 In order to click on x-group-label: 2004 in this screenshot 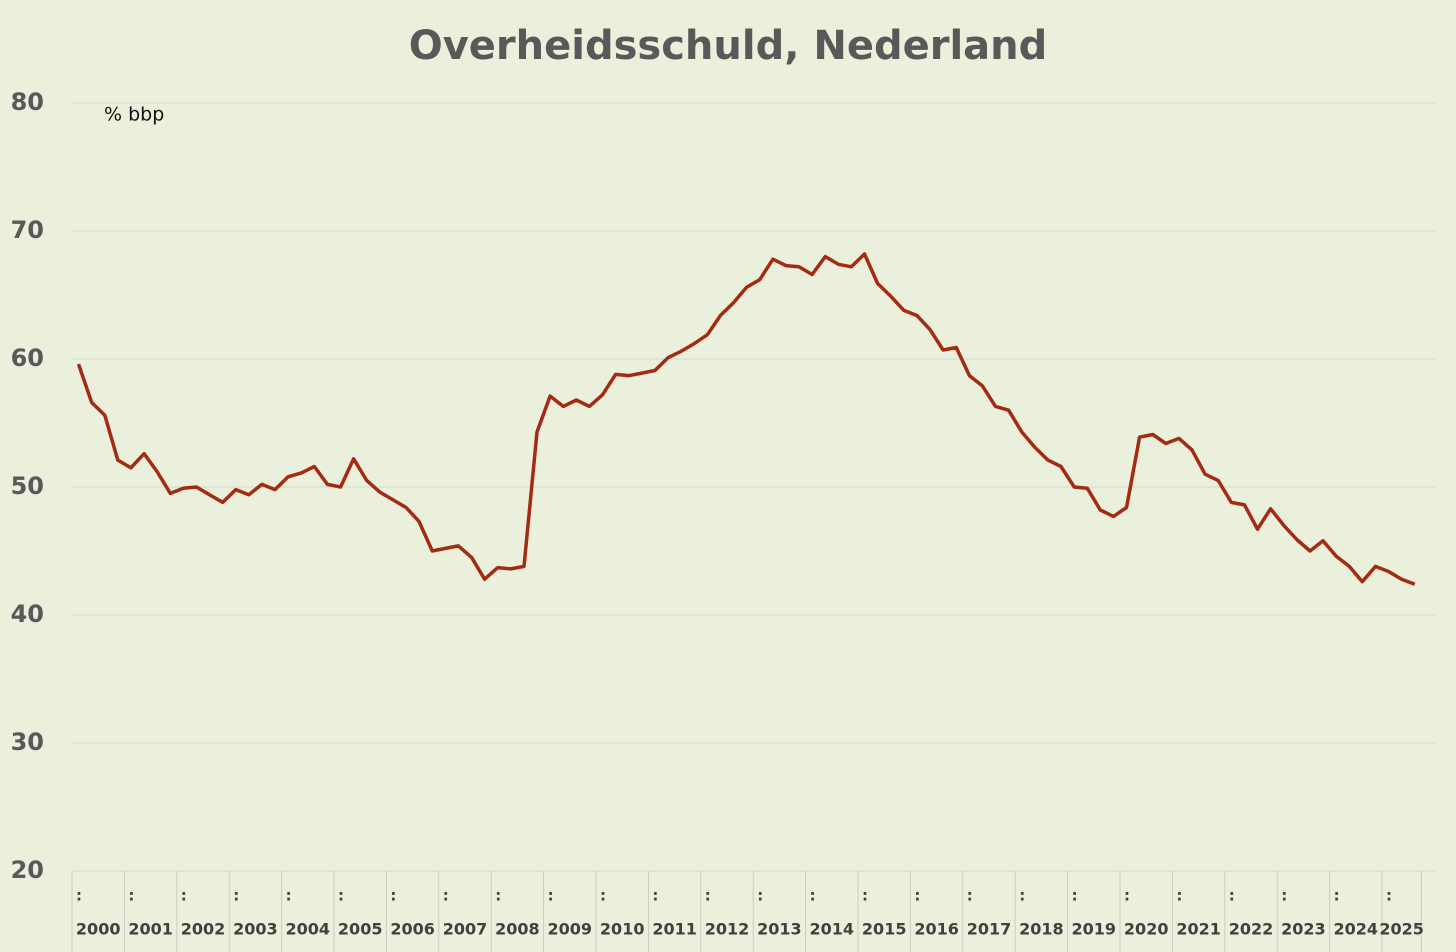, I will do `click(308, 929)`.